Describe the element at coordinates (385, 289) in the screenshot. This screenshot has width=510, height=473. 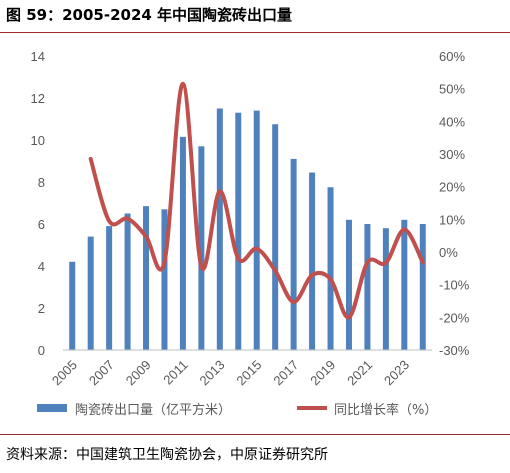
I see `bar-2022` at that location.